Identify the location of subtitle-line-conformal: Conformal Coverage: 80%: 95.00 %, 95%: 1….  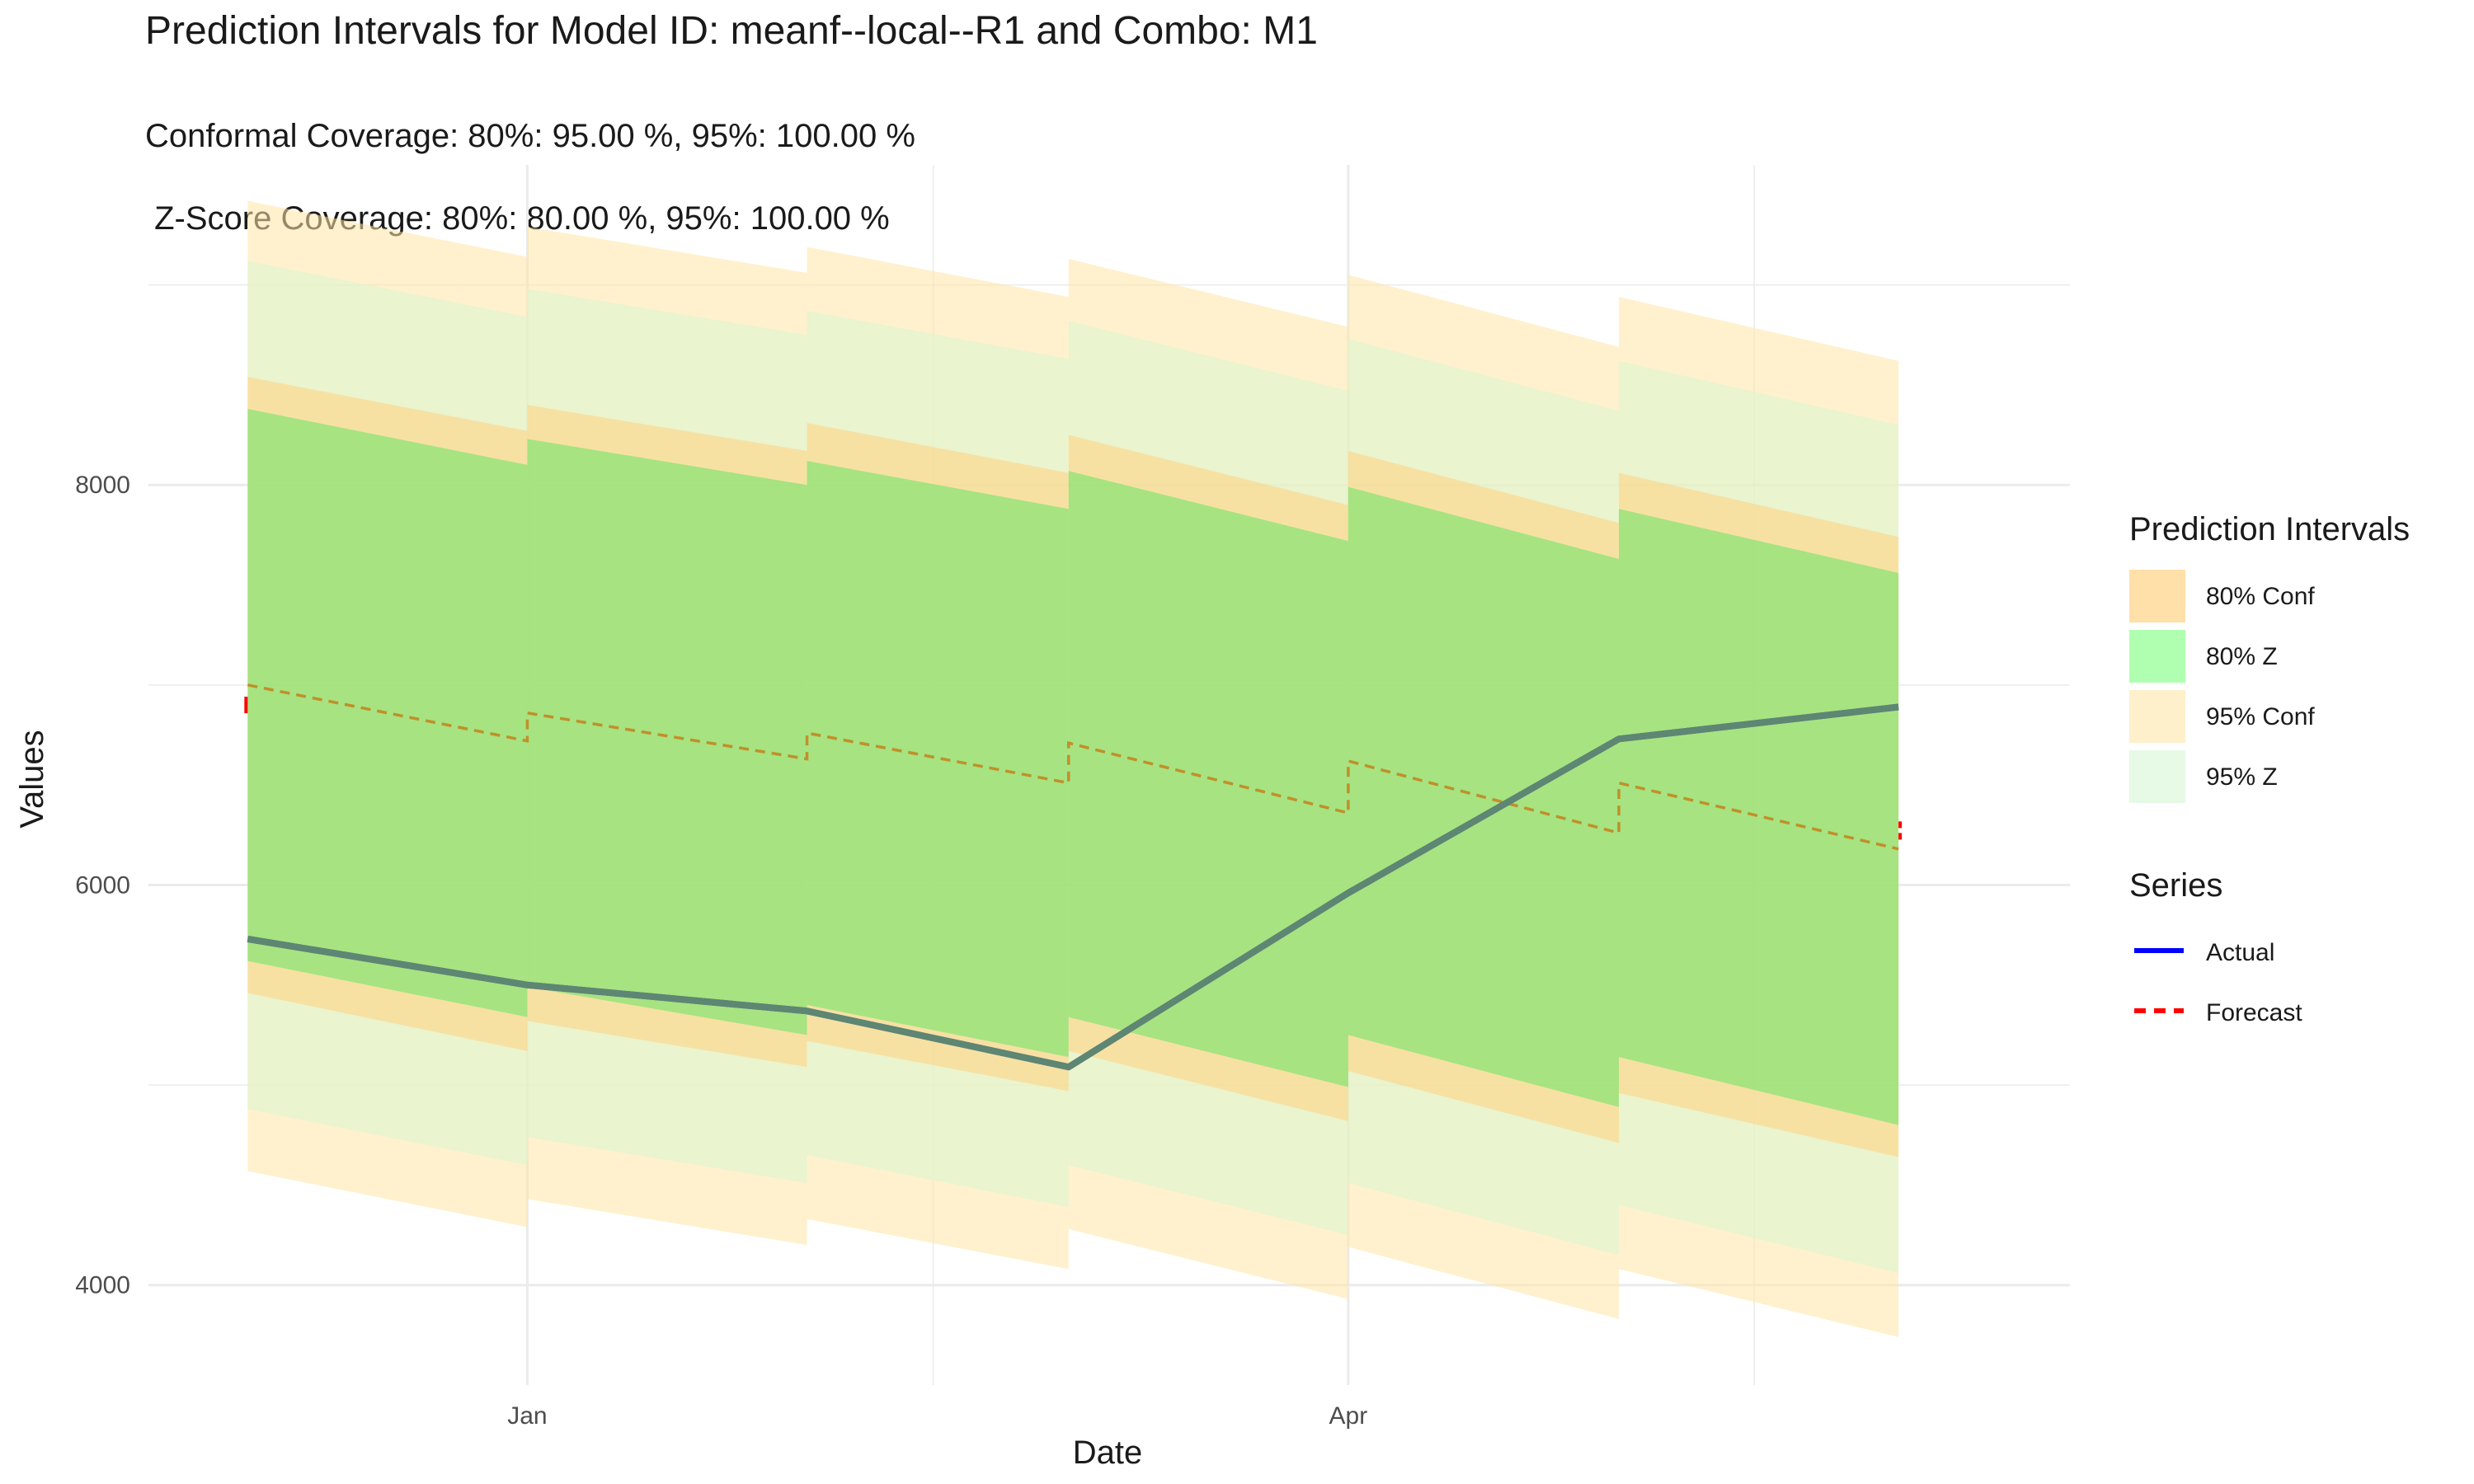
(530, 136).